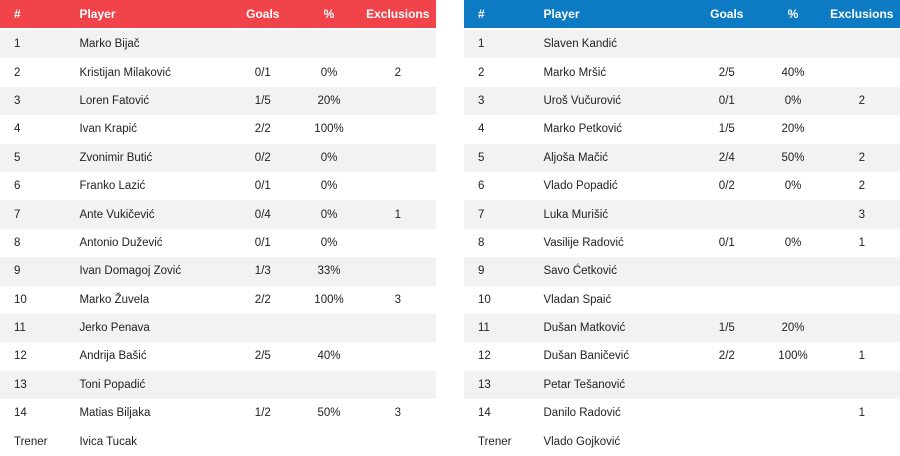  I want to click on player-name: Dušan Baničević, so click(617, 356).